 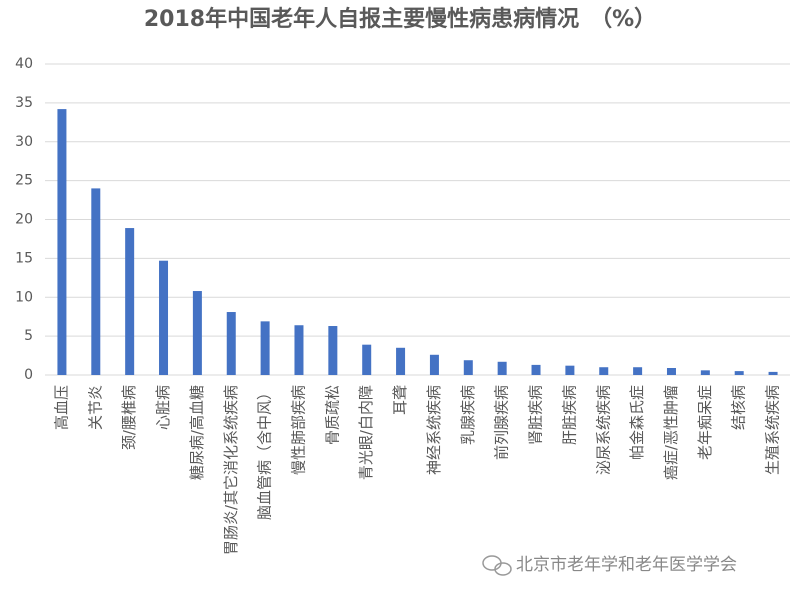 I want to click on x-tick-label: 泌尿系统疾病, so click(x=603, y=430).